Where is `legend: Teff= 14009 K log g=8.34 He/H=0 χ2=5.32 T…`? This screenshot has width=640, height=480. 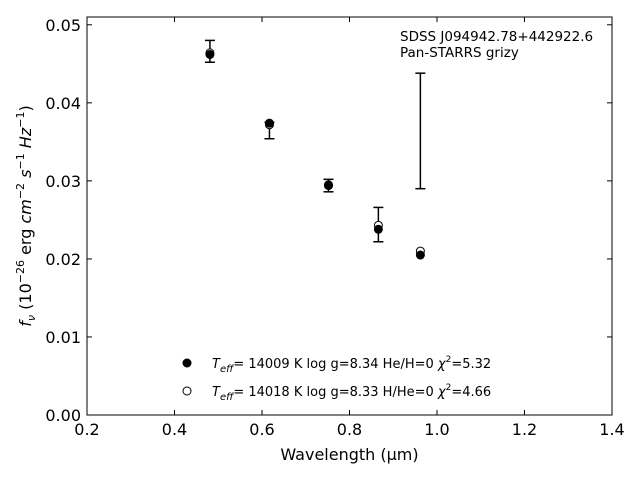 legend: Teff= 14009 K log g=8.34 He/H=0 χ2=5.32 T… is located at coordinates (336, 379).